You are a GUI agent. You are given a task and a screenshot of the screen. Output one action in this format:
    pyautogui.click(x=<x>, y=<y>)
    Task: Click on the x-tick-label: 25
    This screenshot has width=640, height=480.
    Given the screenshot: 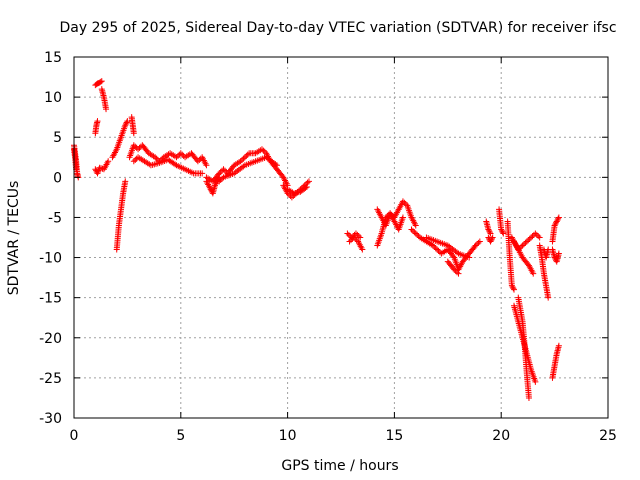 What is the action you would take?
    pyautogui.click(x=608, y=436)
    